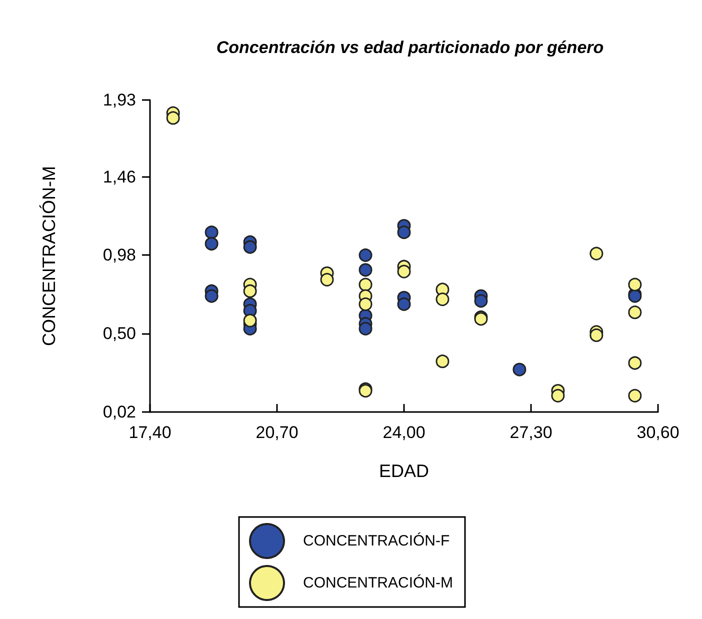 This screenshot has width=702, height=619. What do you see at coordinates (410, 47) in the screenshot?
I see `chart-title: Concentración vs edad particionado por género` at bounding box center [410, 47].